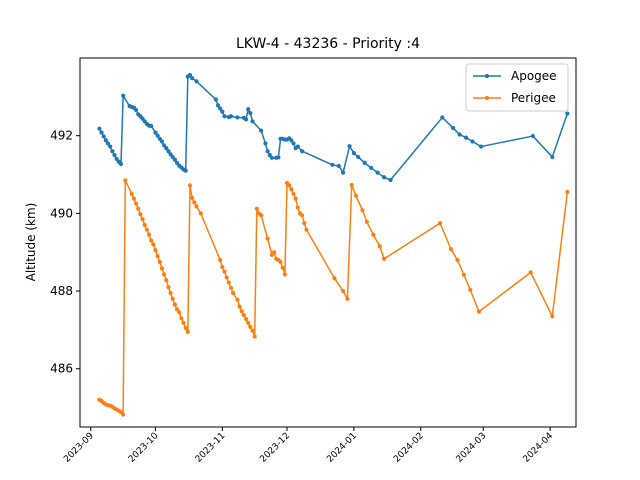 The image size is (640, 480). What do you see at coordinates (61, 291) in the screenshot?
I see `y-tick-label: 488` at bounding box center [61, 291].